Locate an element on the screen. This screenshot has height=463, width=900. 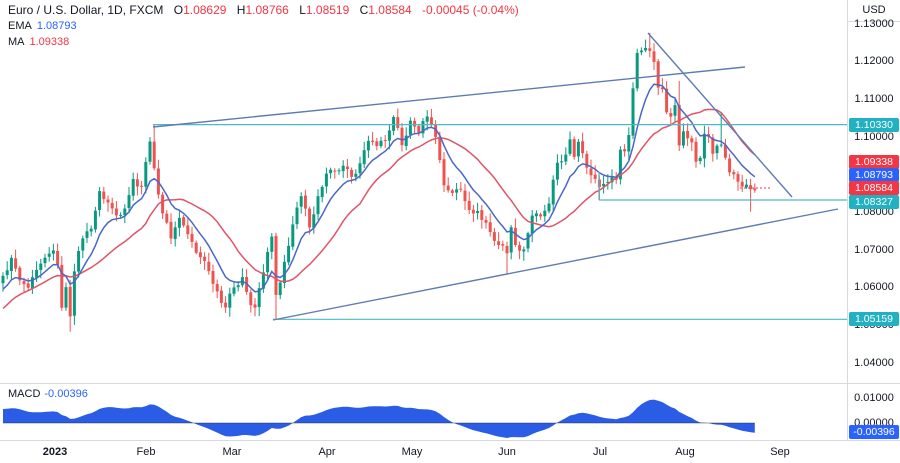
price-tick: 1.06000 is located at coordinates (874, 287).